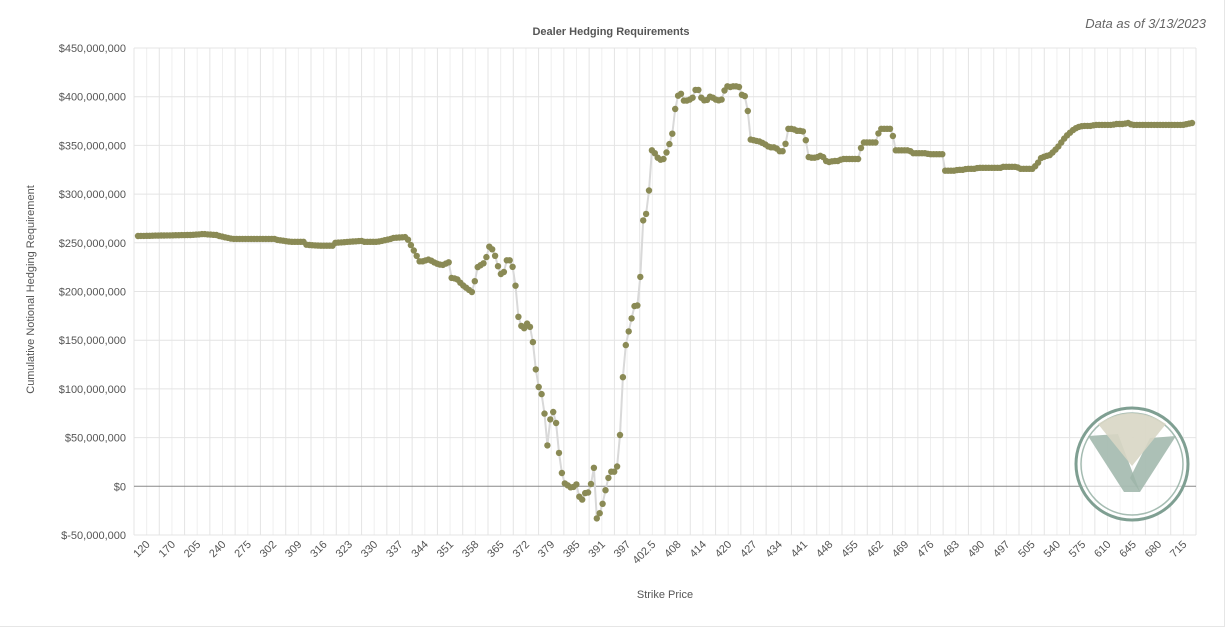  I want to click on x-tick-label: 316, so click(318, 549).